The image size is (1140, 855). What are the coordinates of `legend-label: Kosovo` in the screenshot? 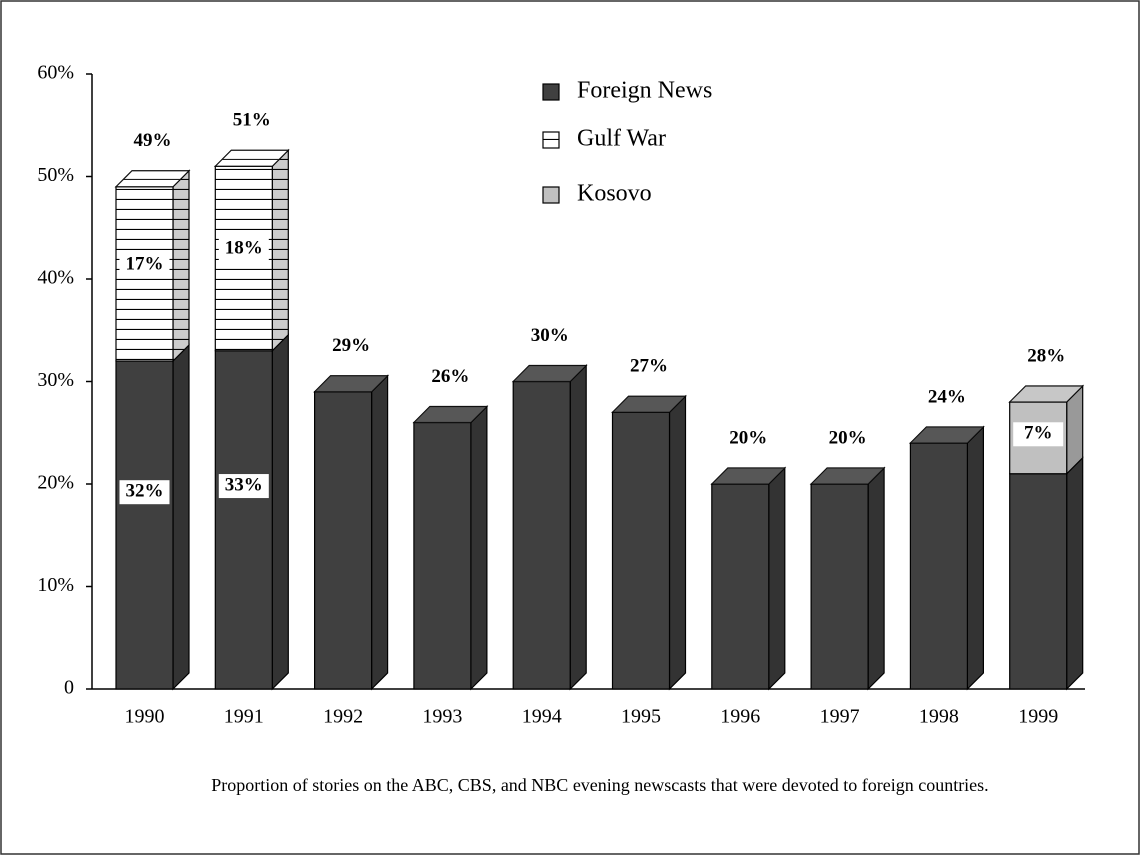 It's located at (614, 194).